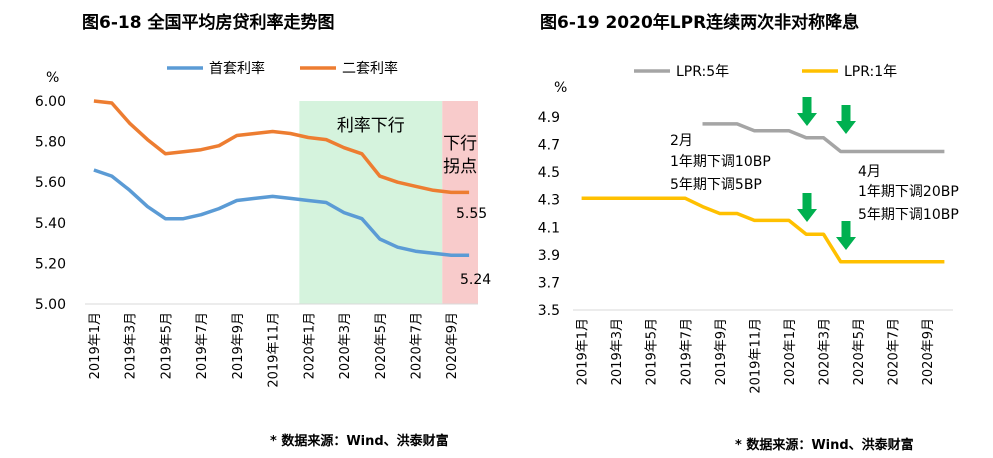  Describe the element at coordinates (700, 23) in the screenshot. I see `right-chart-title: 图6-19 2020年LPR连续两次非对称降息` at that location.